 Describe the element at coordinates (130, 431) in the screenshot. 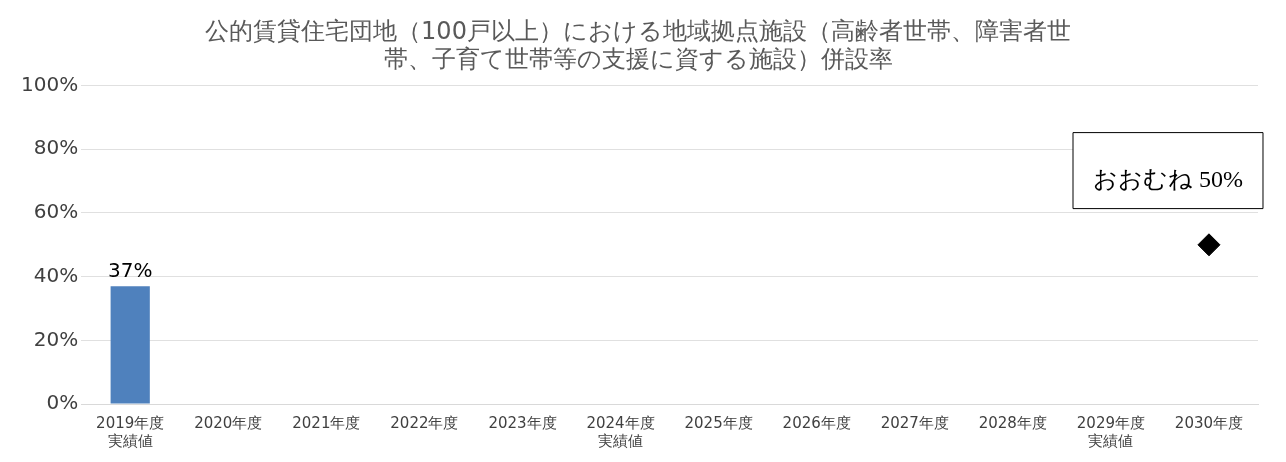

I see `x-tick-label: 2019年度実績値` at that location.